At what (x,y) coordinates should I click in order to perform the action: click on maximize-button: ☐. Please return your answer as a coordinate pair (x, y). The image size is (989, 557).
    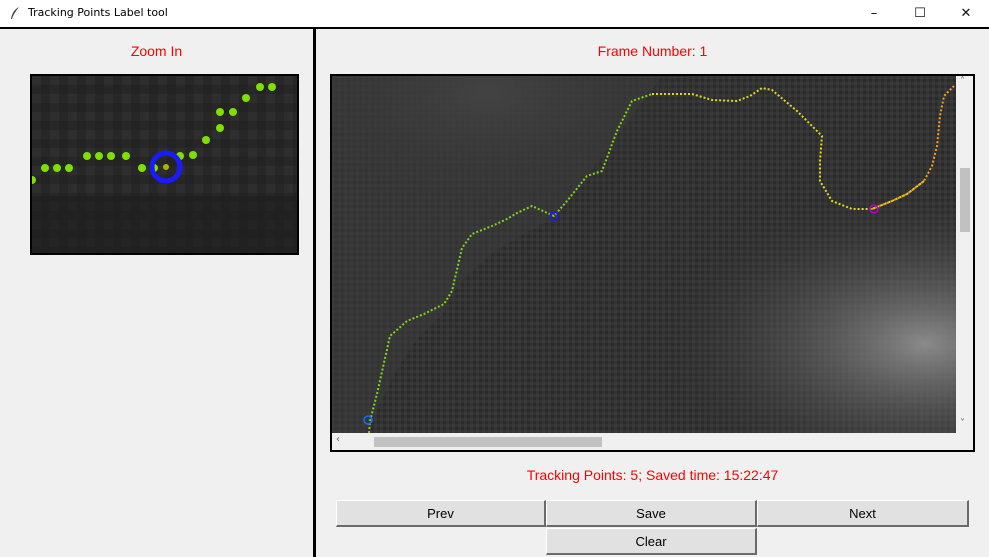
    Looking at the image, I should click on (920, 13).